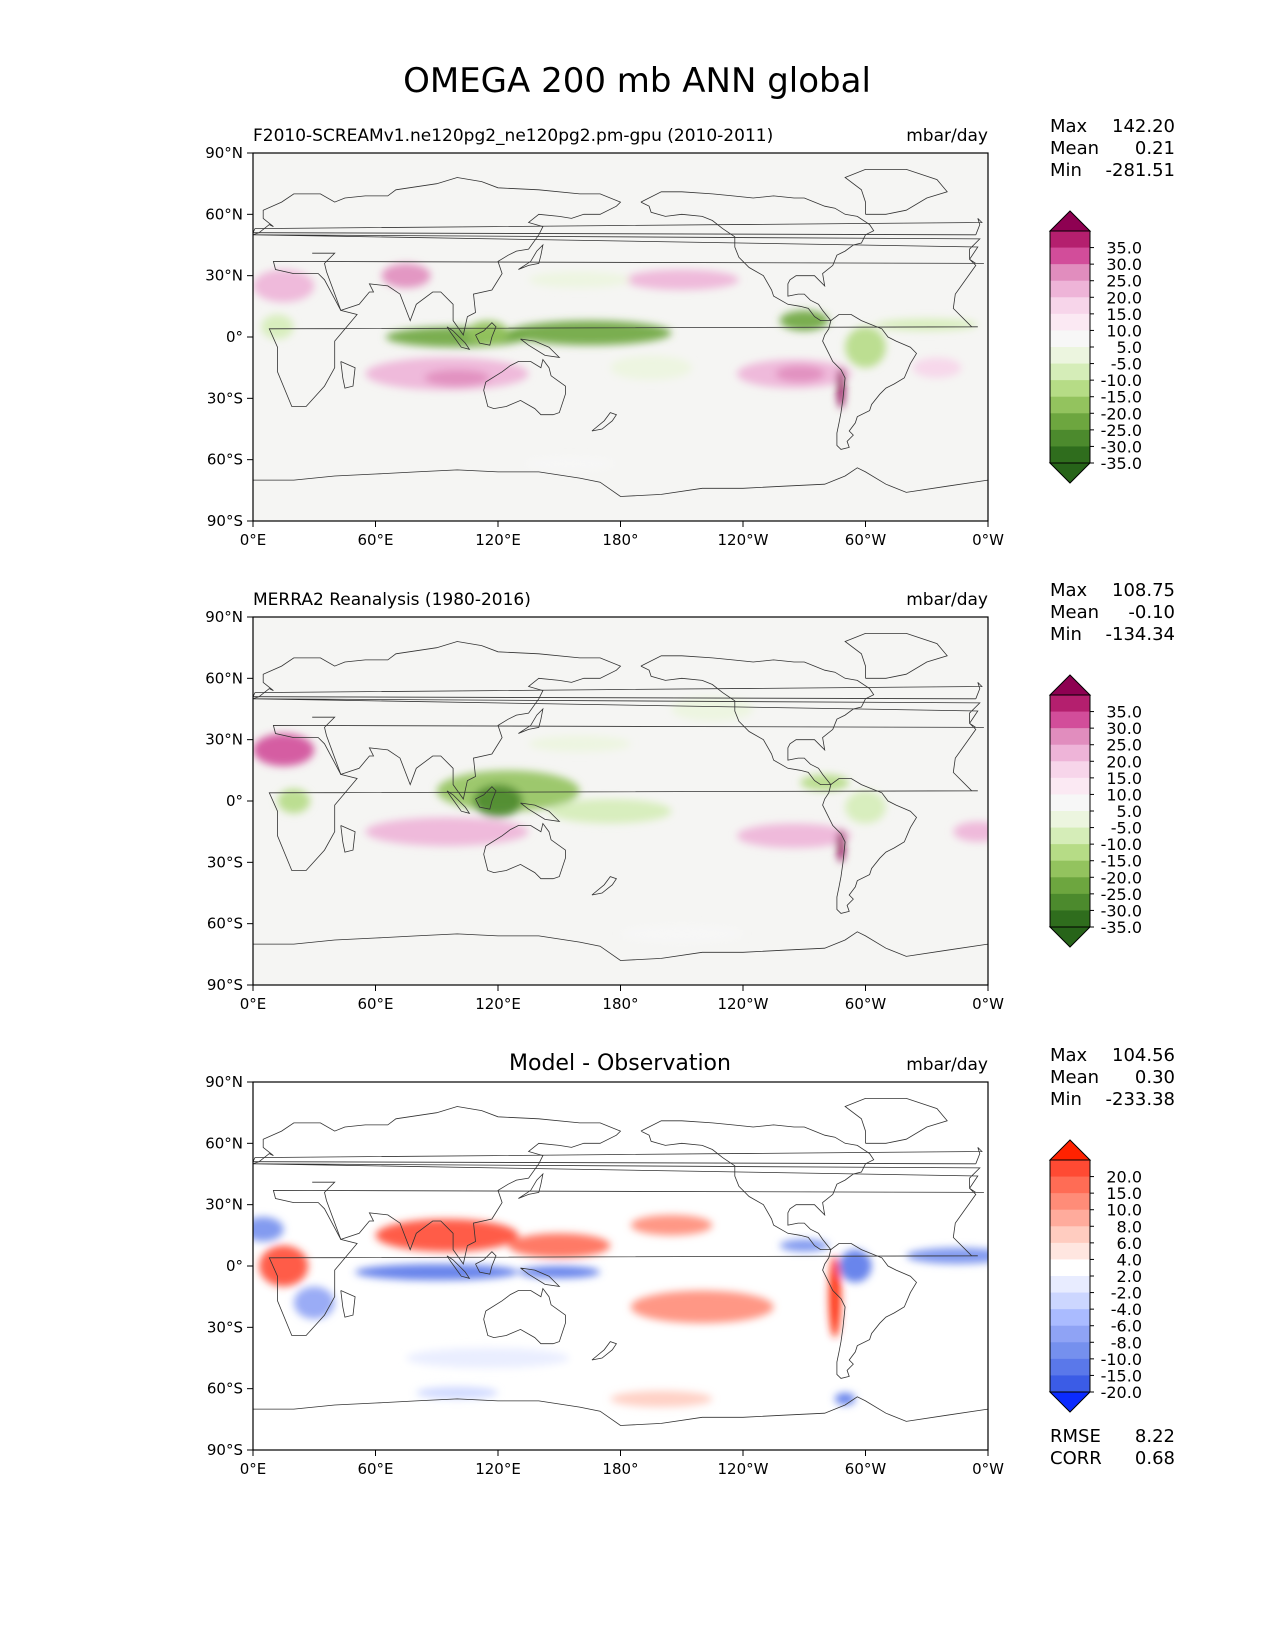 The height and width of the screenshot is (1650, 1275). I want to click on stat-value: -134.34, so click(1140, 634).